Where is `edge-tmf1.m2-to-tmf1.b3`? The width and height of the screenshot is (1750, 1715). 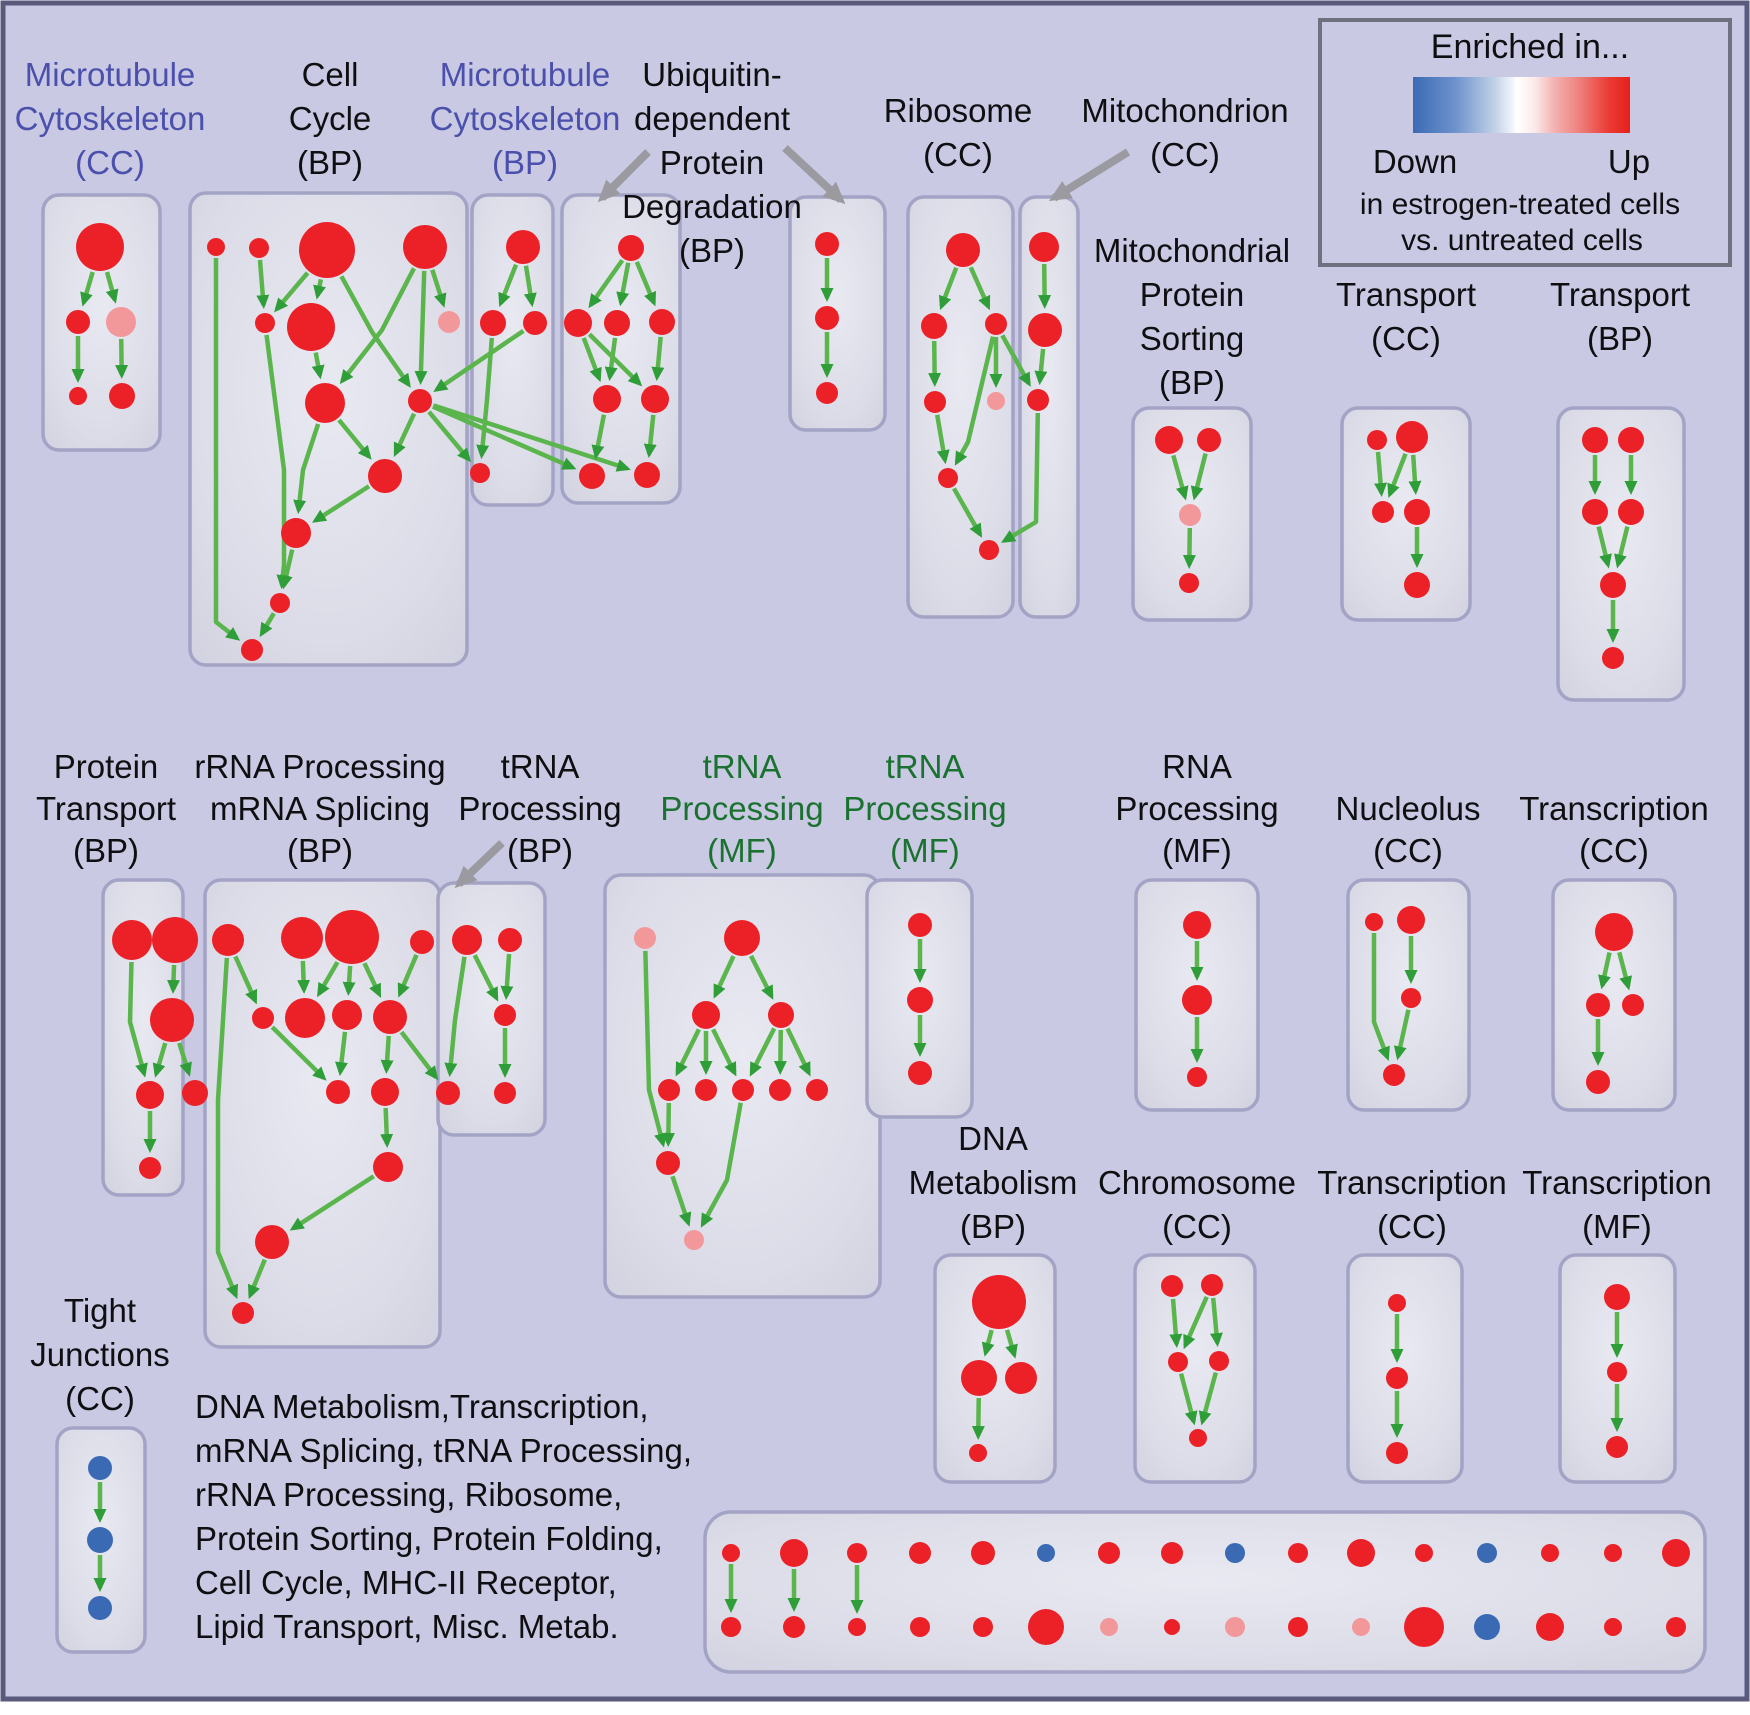 edge-tmf1.m2-to-tmf1.b3 is located at coordinates (763, 1052).